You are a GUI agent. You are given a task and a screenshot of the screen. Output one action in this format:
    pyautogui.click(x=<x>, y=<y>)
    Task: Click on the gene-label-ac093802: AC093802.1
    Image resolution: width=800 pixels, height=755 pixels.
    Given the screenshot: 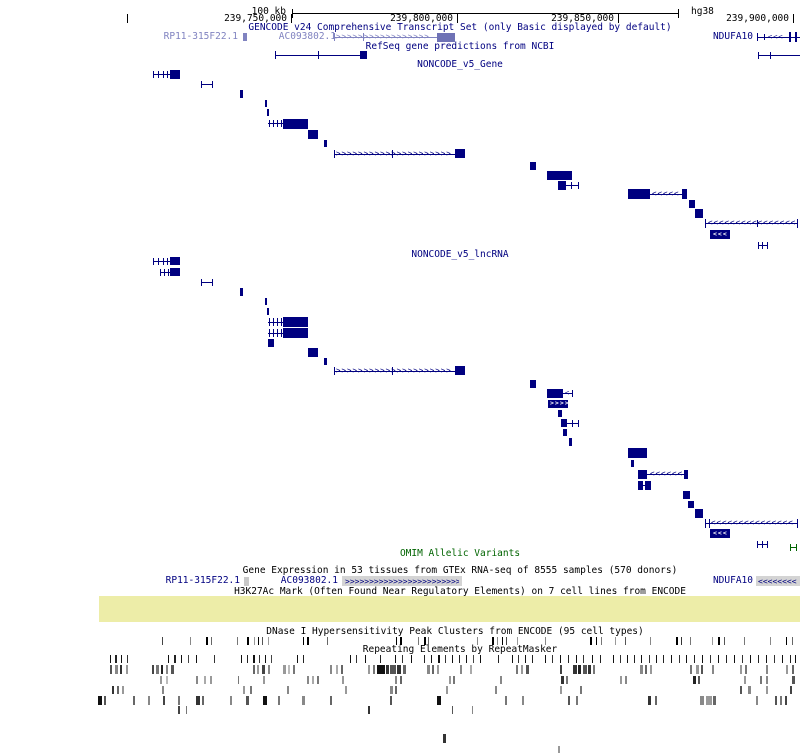 What is the action you would take?
    pyautogui.click(x=307, y=36)
    